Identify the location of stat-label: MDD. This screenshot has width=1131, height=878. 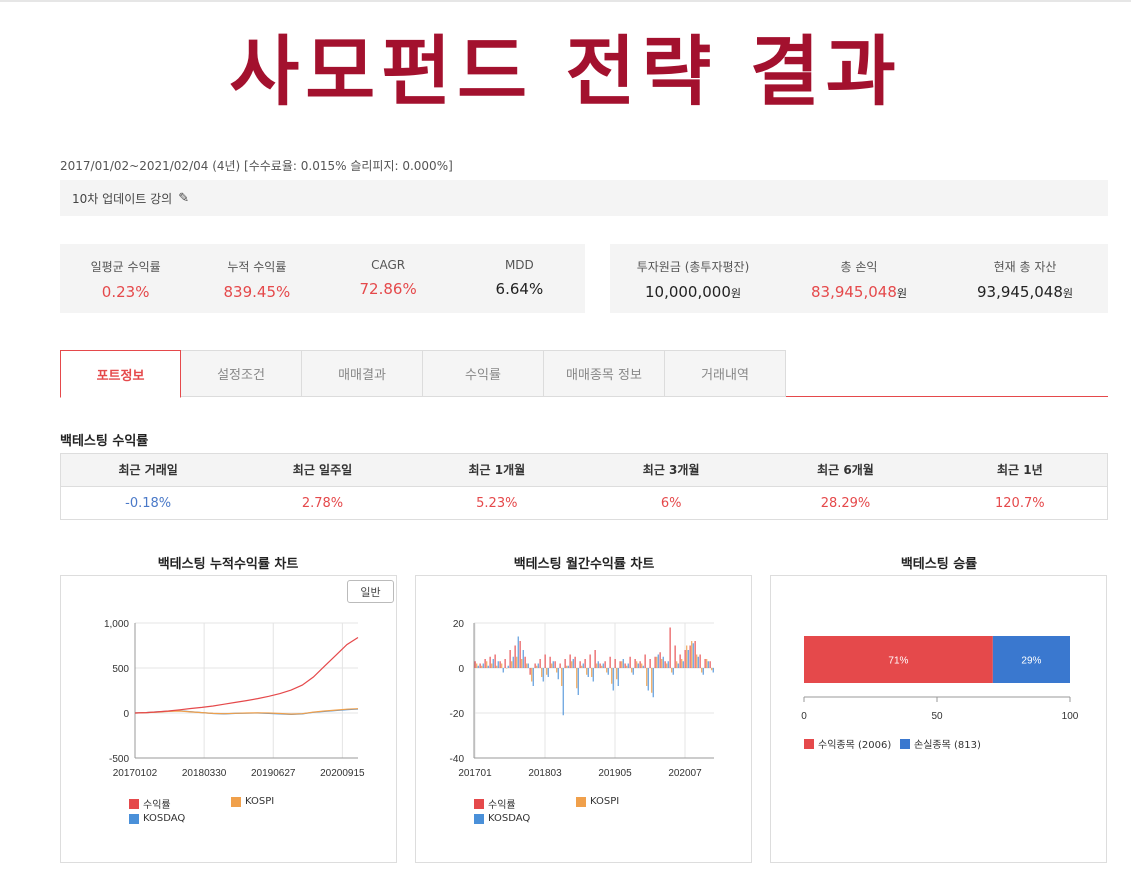
(519, 265).